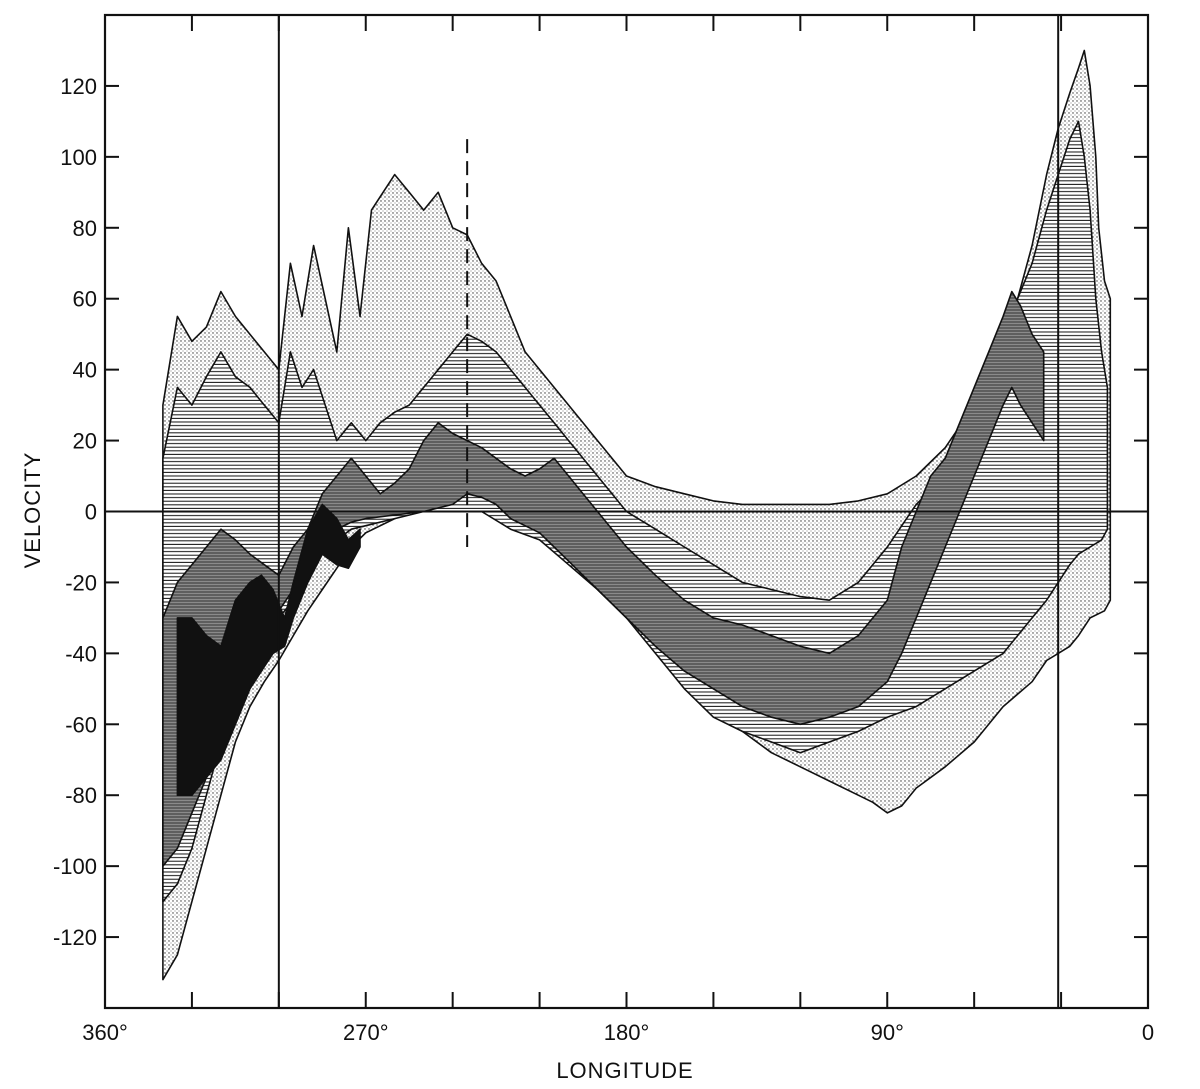  What do you see at coordinates (624, 1070) in the screenshot?
I see `x-axis-title: LONGITUDE` at bounding box center [624, 1070].